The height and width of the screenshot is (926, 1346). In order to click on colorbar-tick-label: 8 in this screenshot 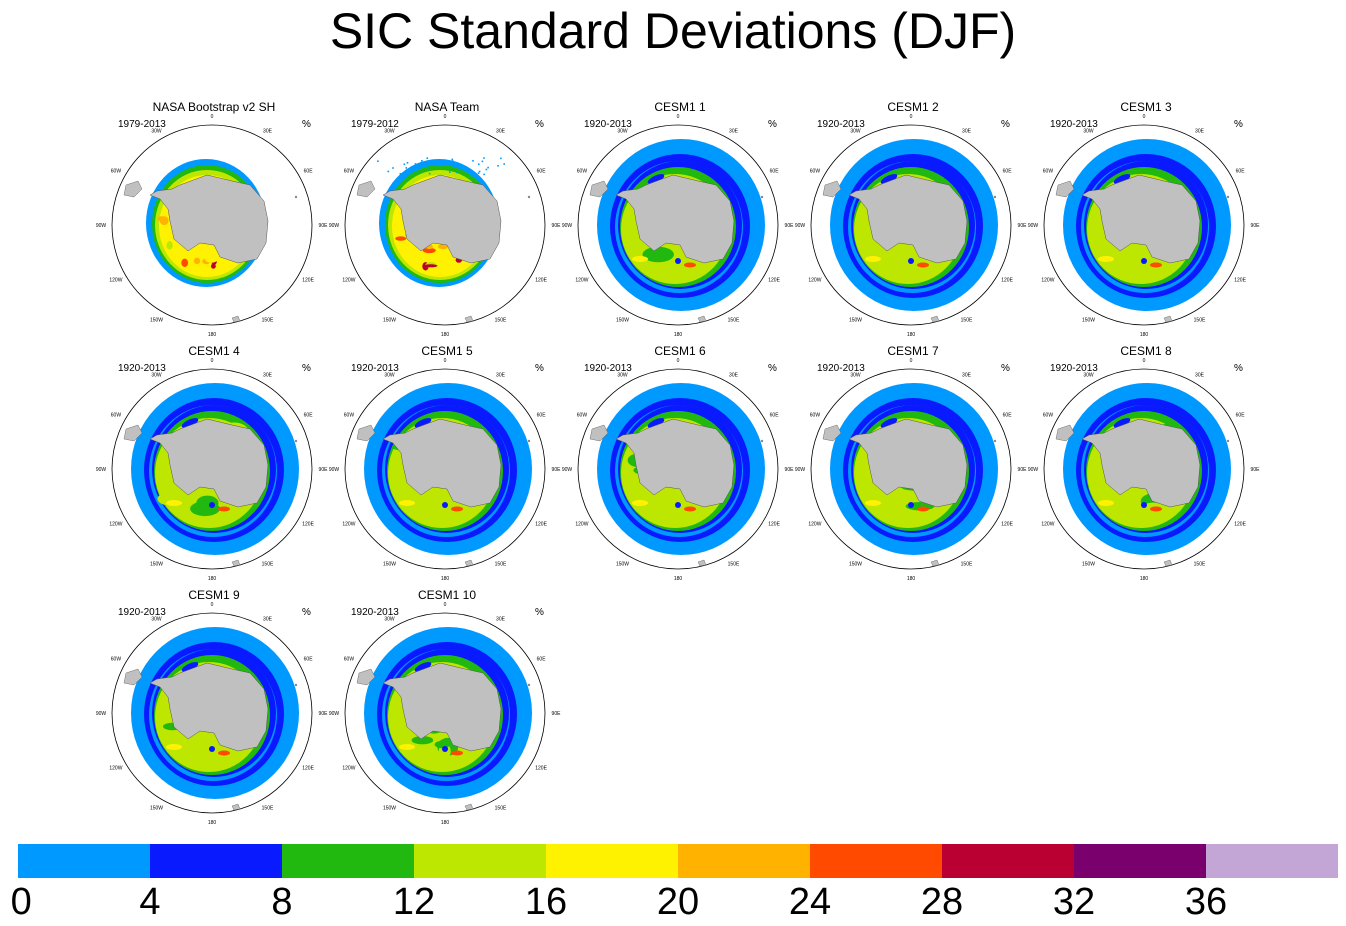, I will do `click(282, 902)`.